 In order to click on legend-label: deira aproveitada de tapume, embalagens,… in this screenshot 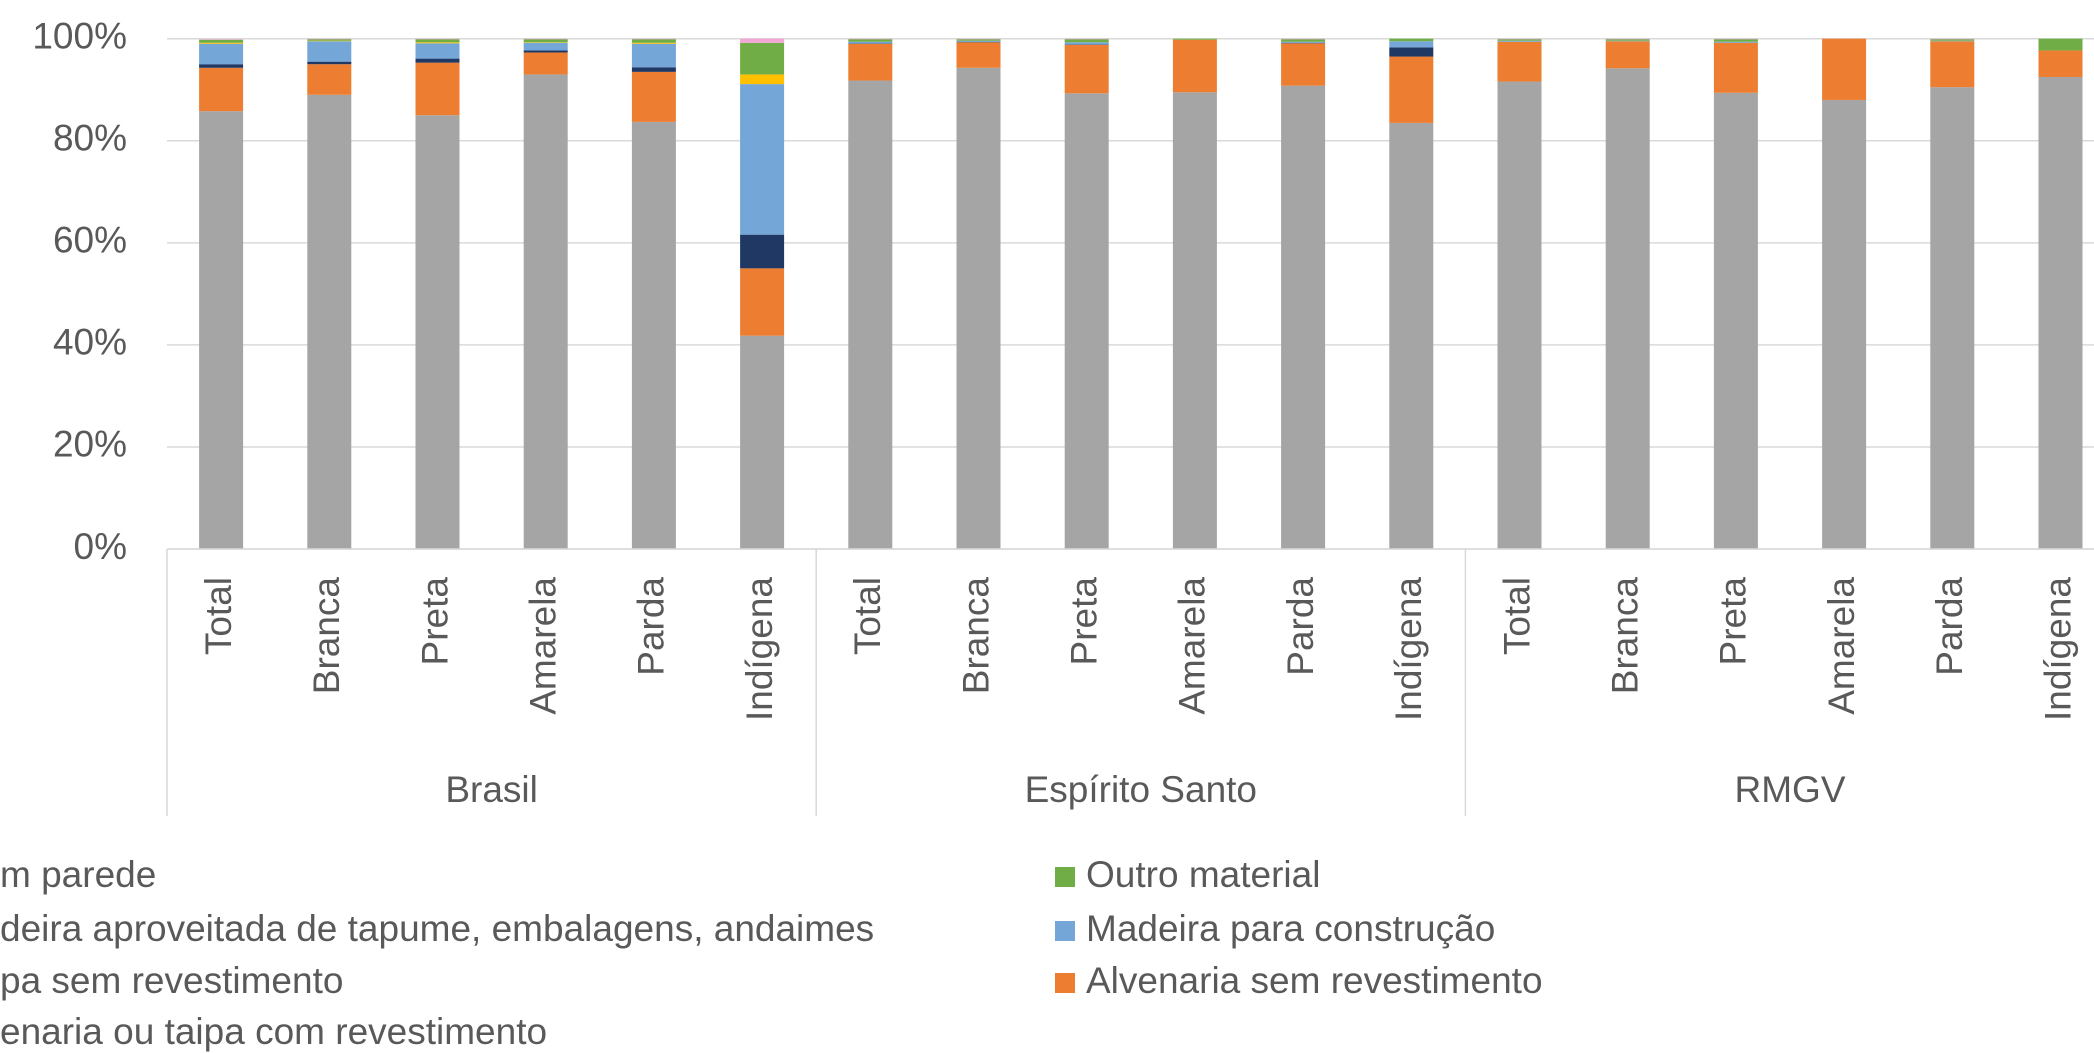, I will do `click(437, 928)`.